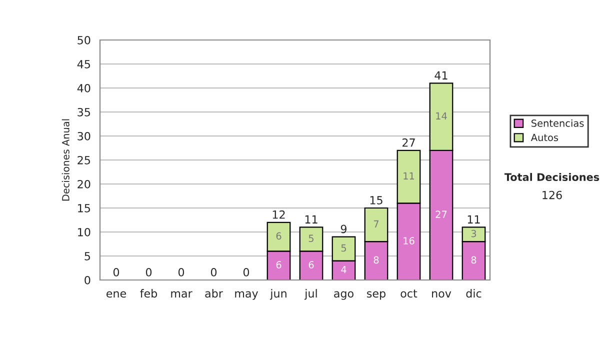  Describe the element at coordinates (441, 214) in the screenshot. I see `data-label: 27` at that location.